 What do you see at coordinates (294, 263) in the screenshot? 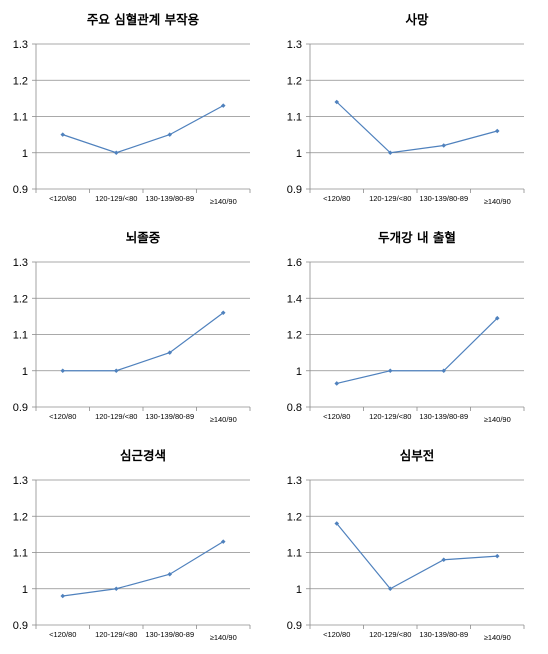
I see `y-tick-label: 1.6` at bounding box center [294, 263].